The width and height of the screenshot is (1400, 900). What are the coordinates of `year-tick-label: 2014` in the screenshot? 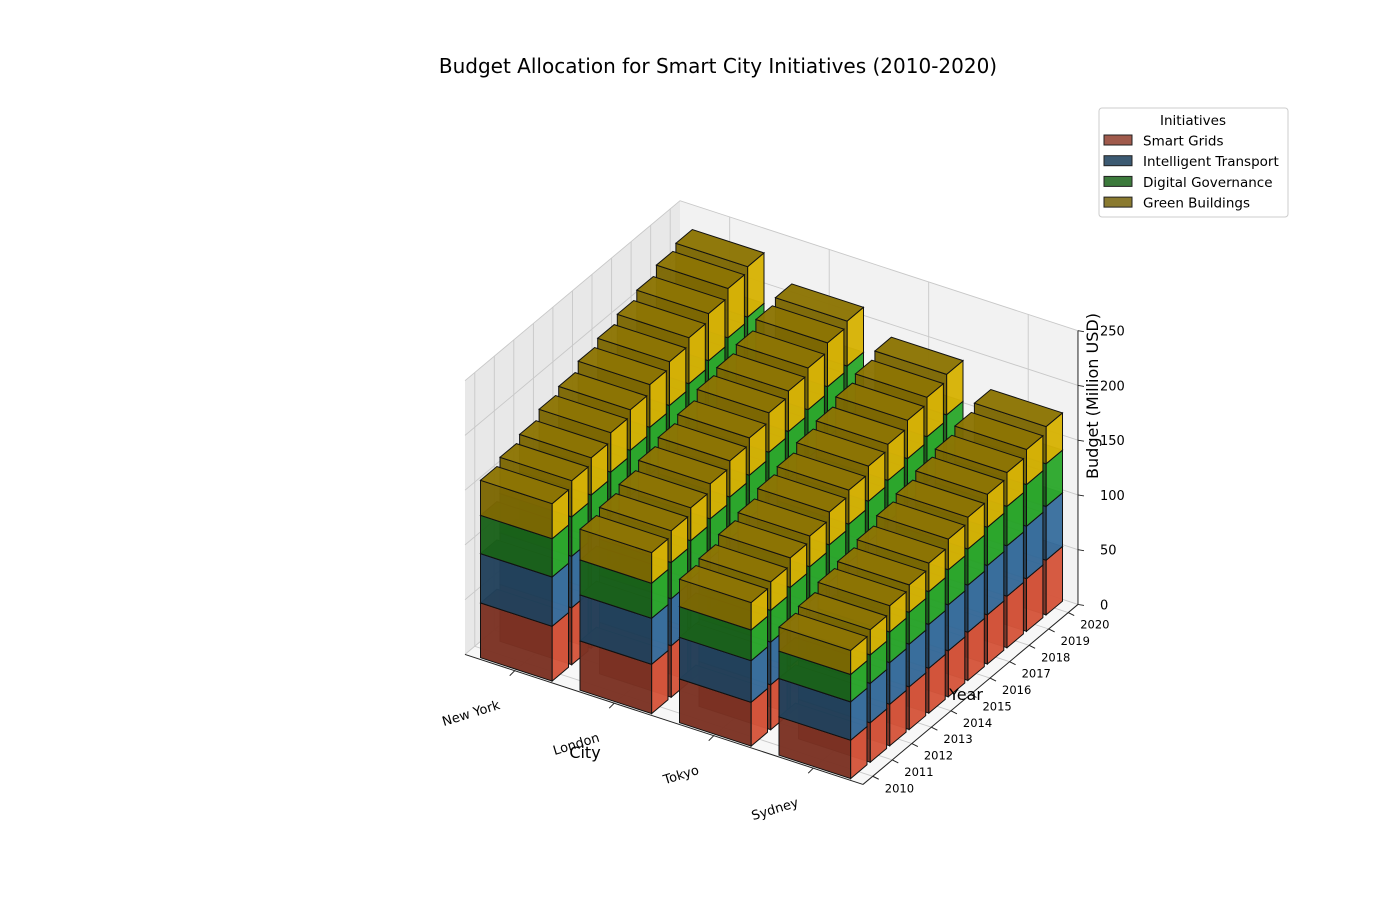 It's located at (977, 723).